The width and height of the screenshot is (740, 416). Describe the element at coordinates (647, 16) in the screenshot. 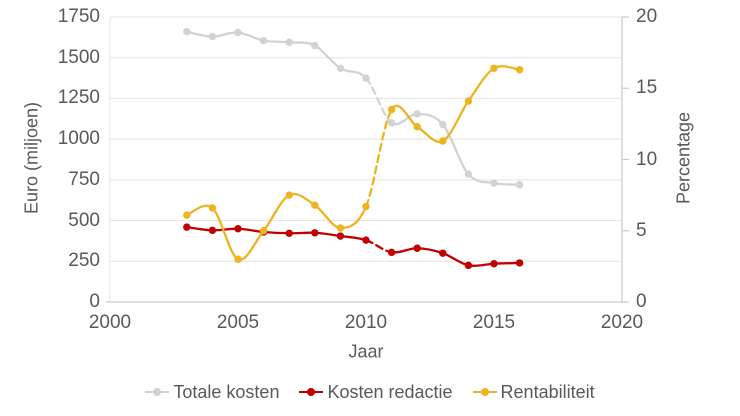

I see `right-axis-tick-label: 20` at that location.